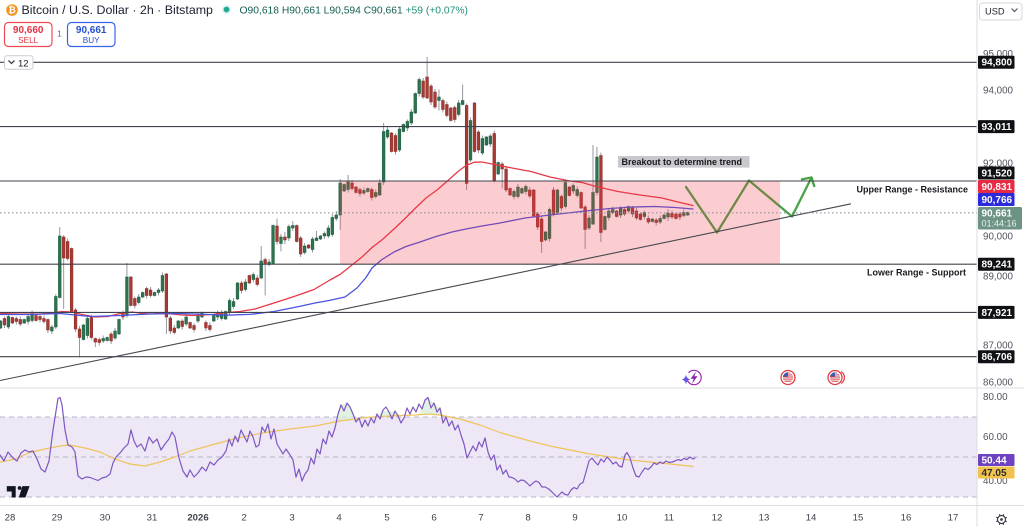  I want to click on svg-text: 90,660, so click(28, 30).